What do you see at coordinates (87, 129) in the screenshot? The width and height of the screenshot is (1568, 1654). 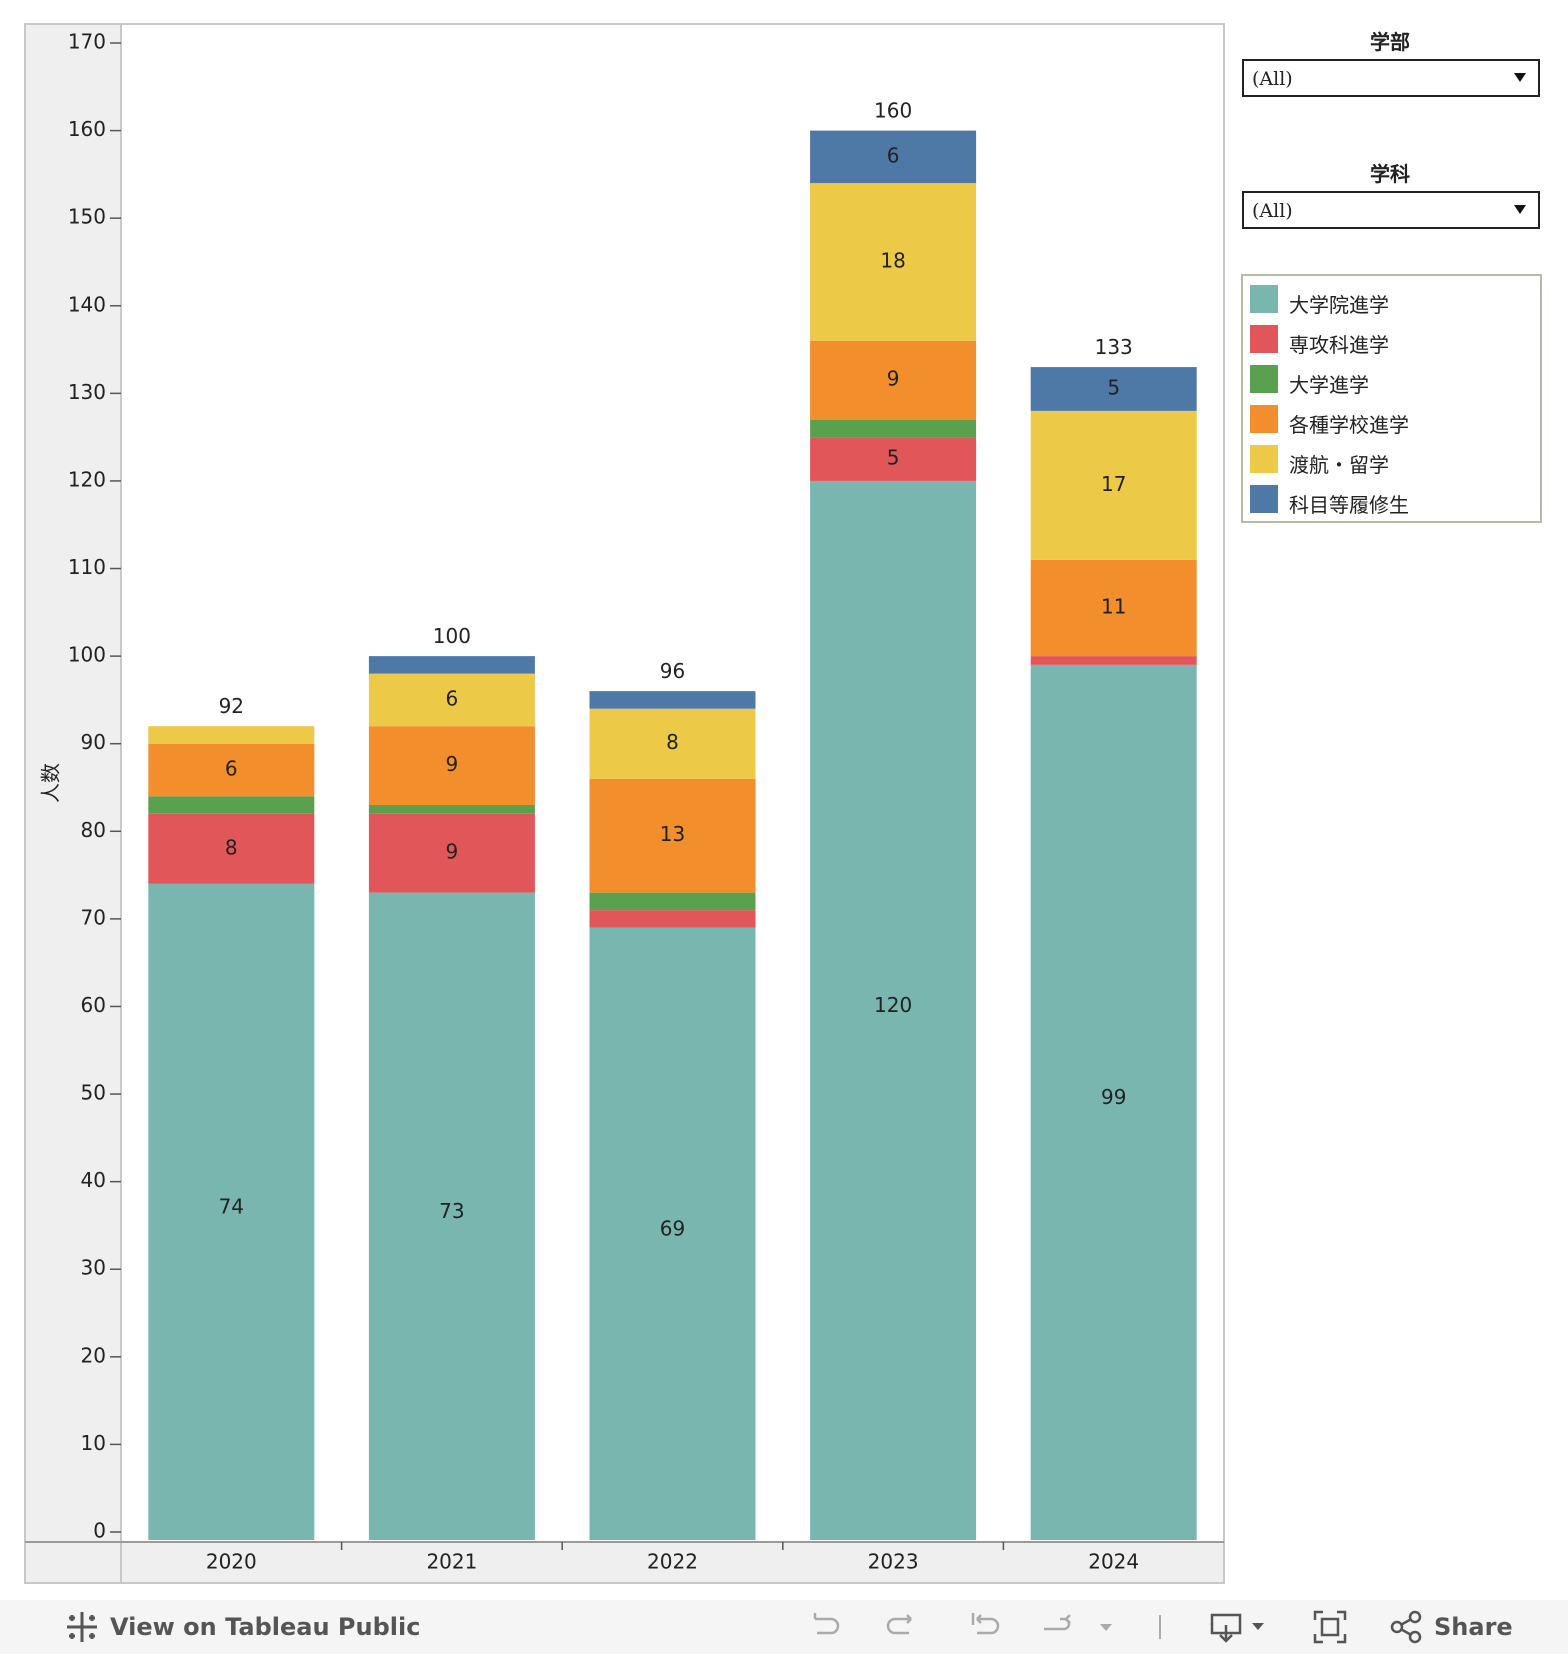 I see `y-tick-label: 160` at bounding box center [87, 129].